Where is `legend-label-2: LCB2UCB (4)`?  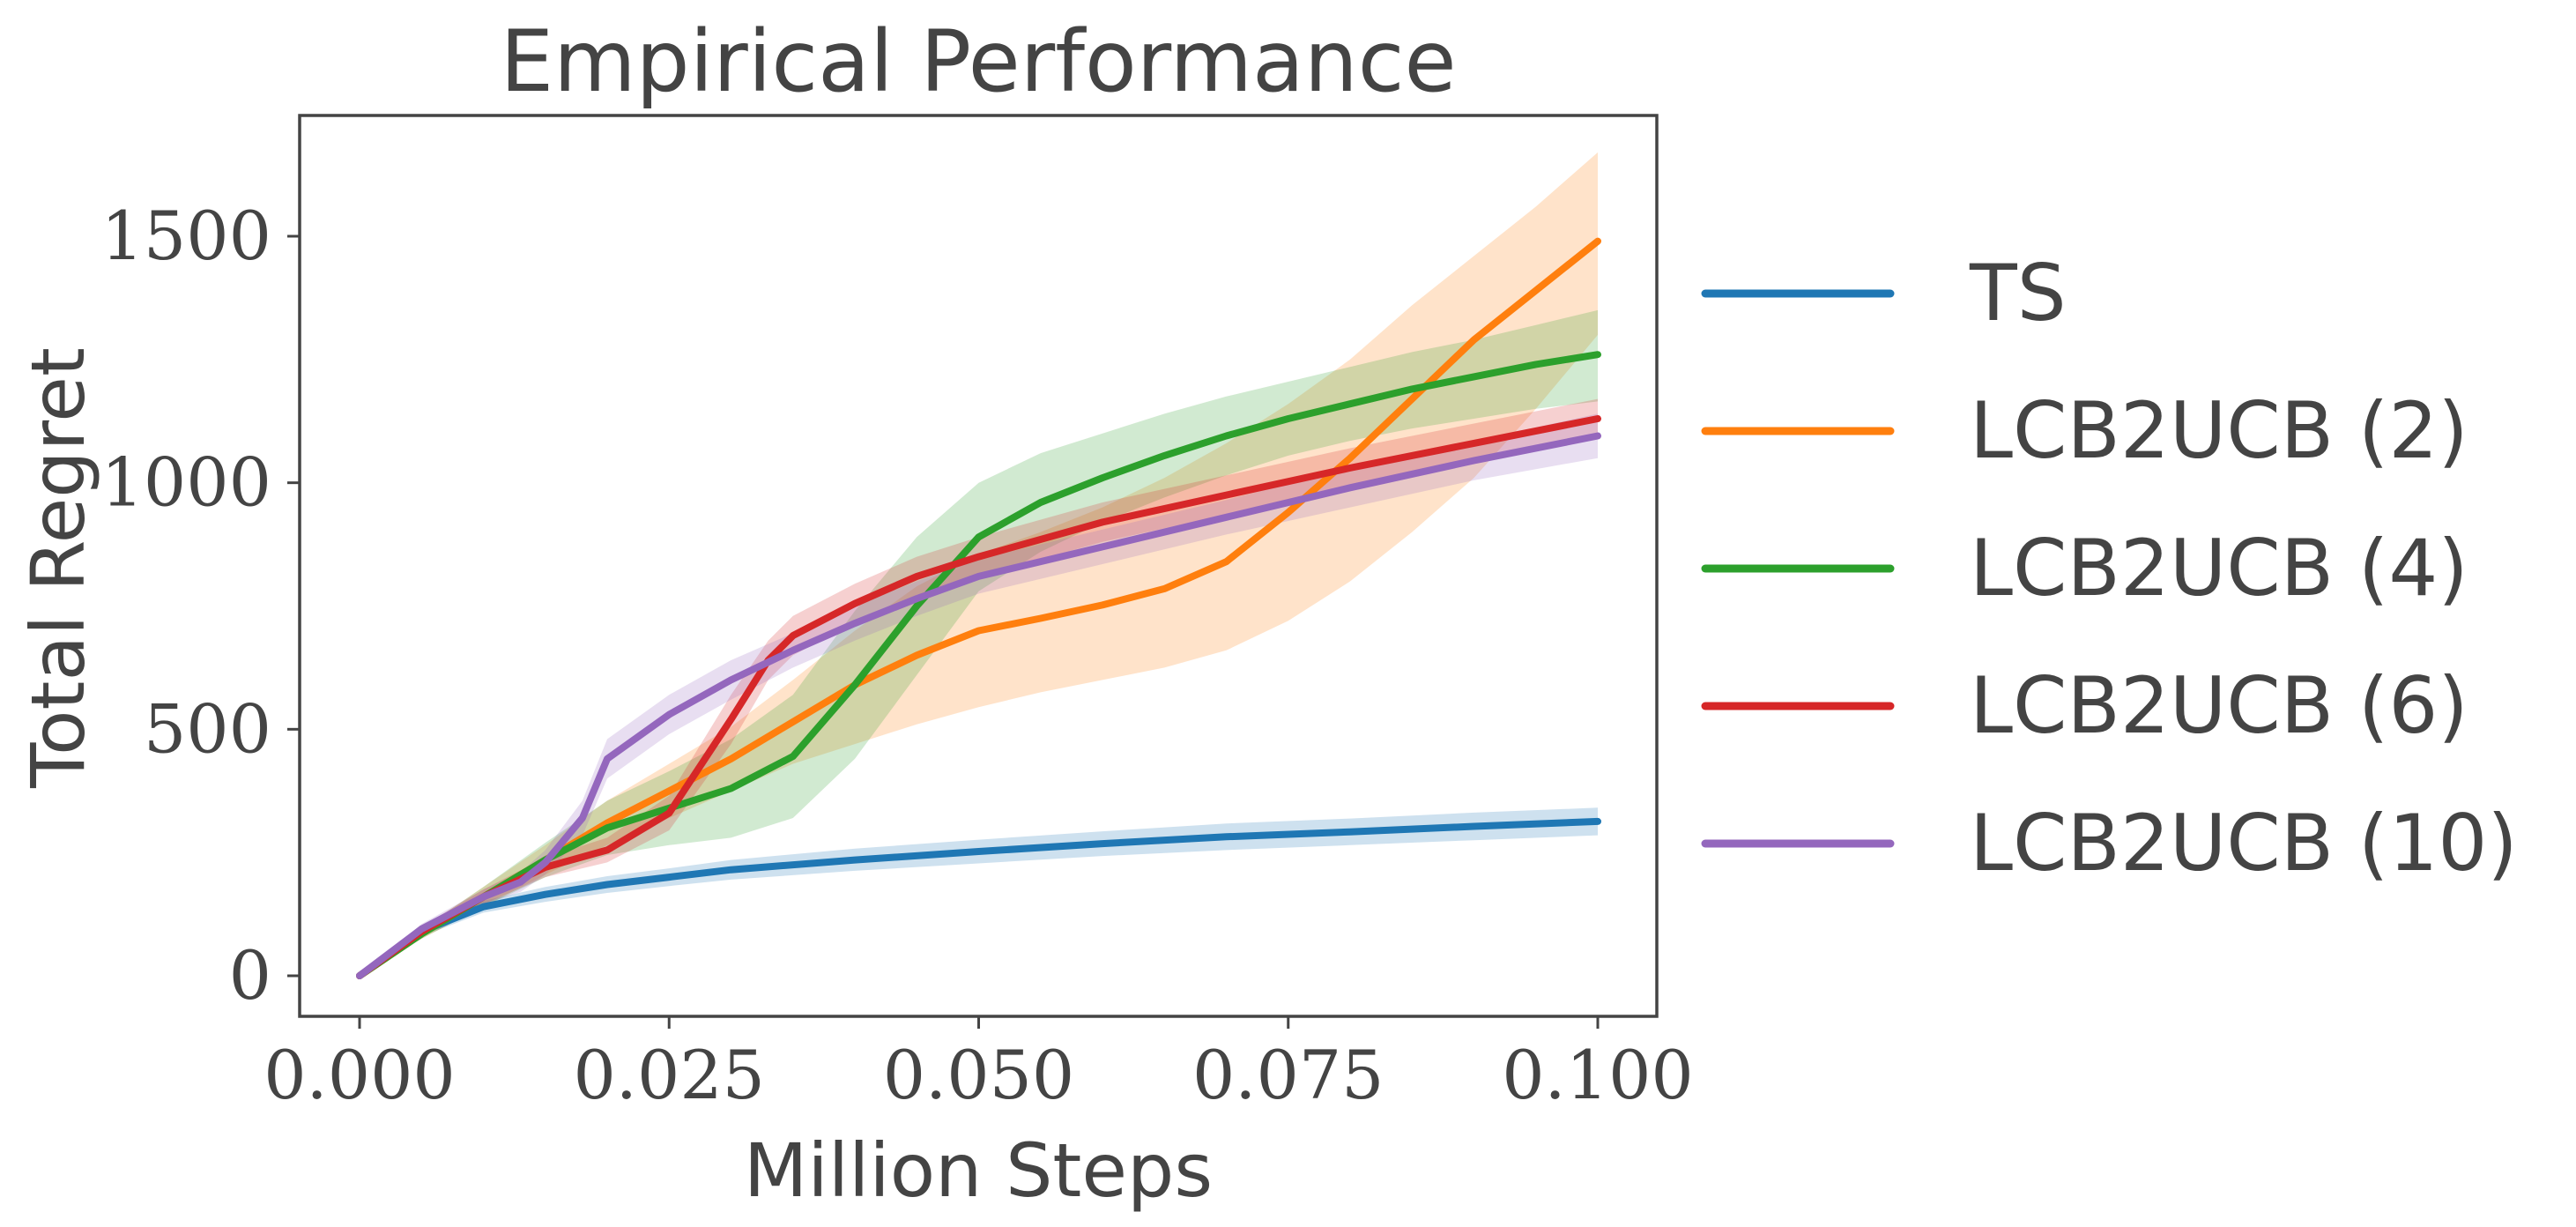 legend-label-2: LCB2UCB (4) is located at coordinates (2219, 568).